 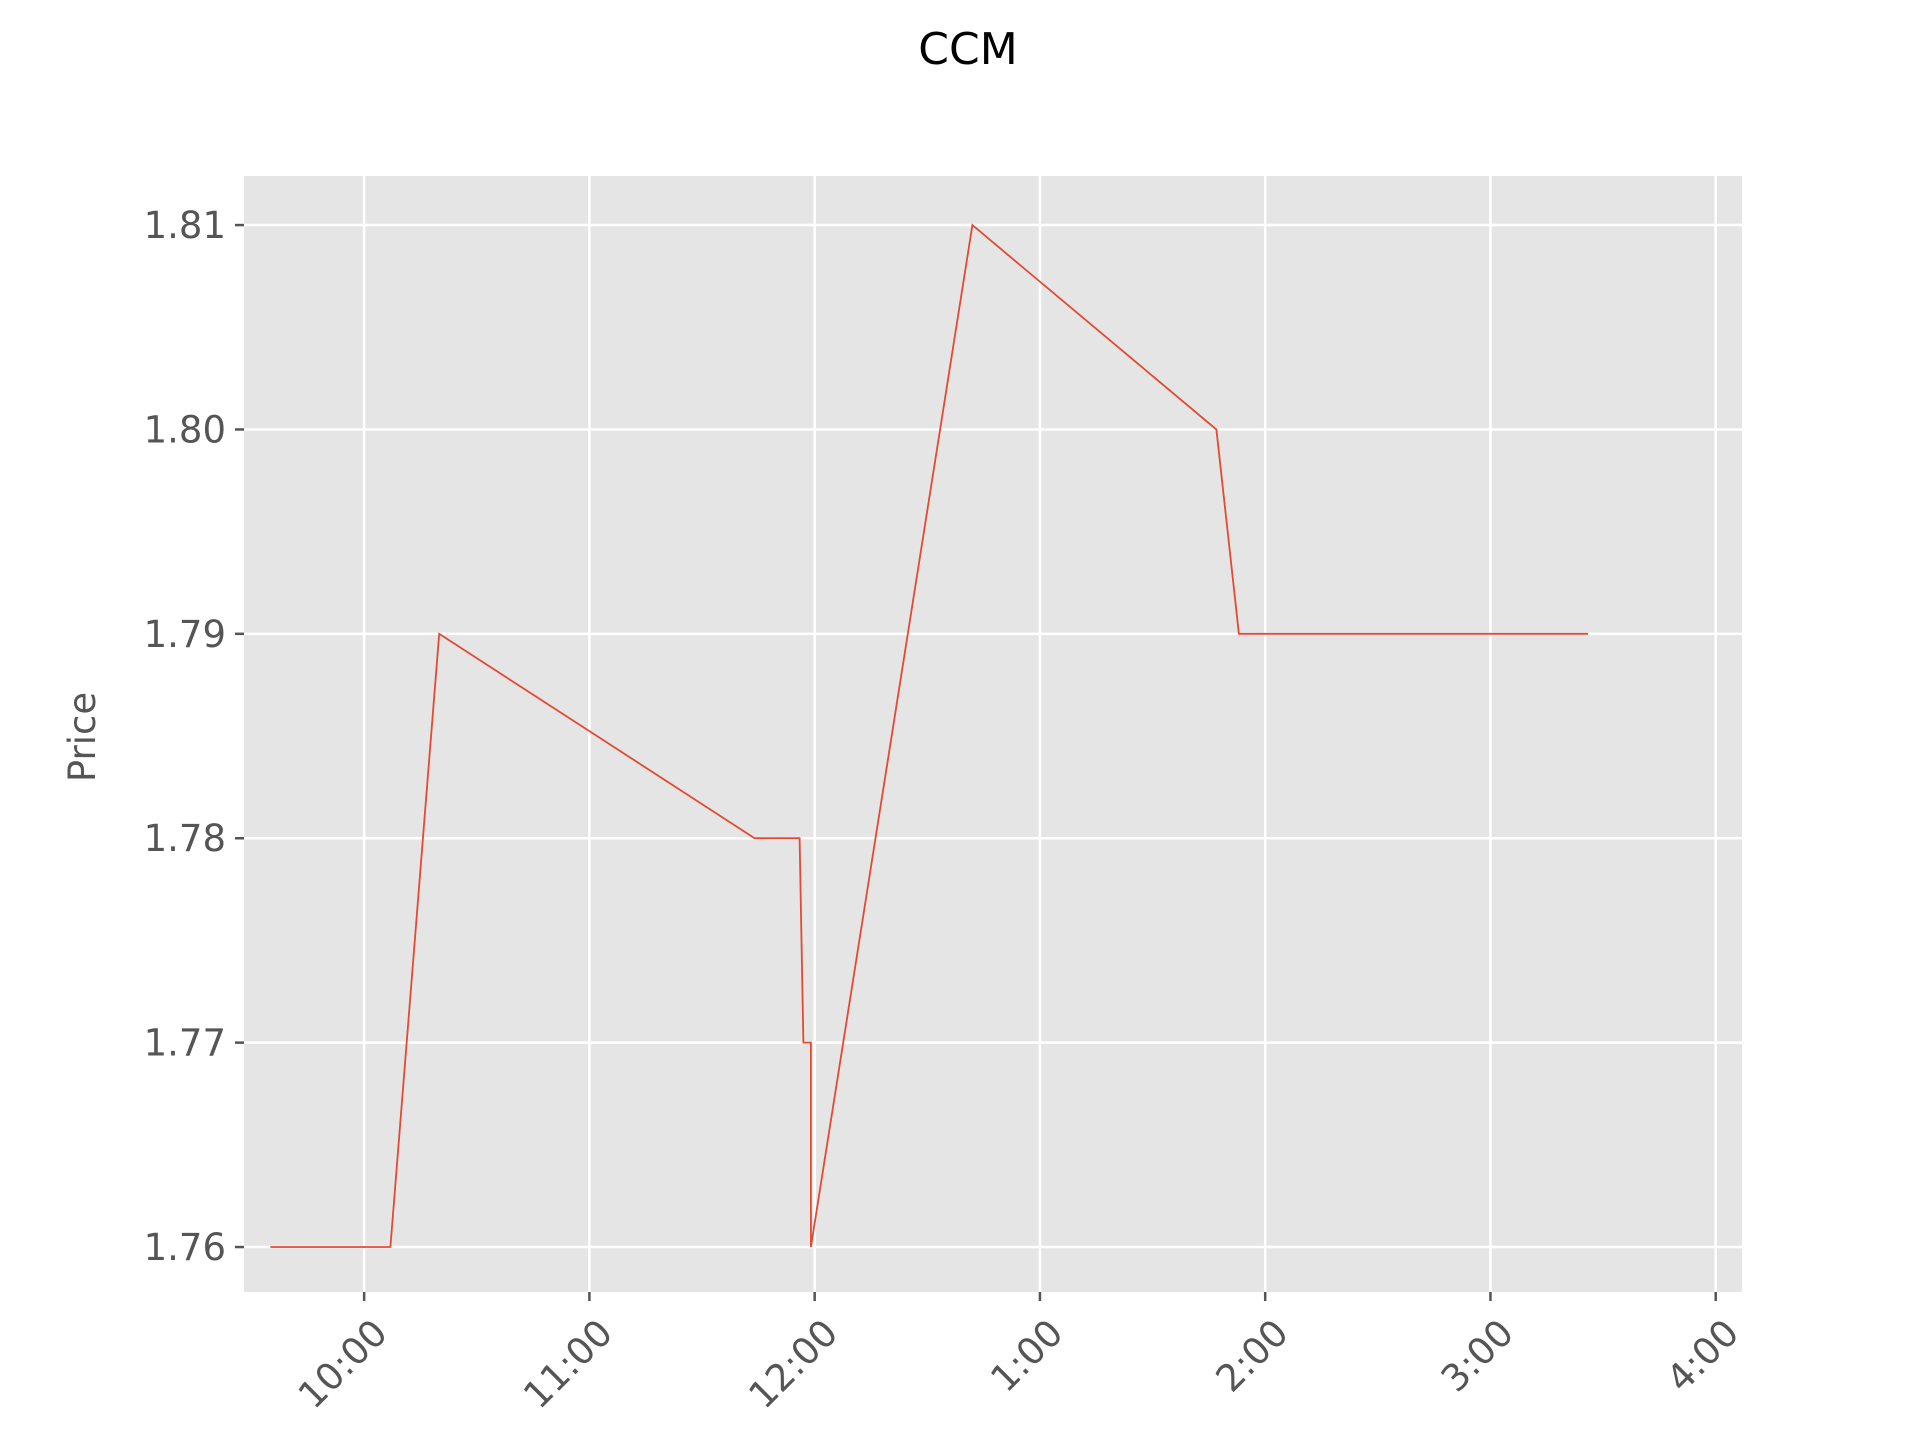 I want to click on y-tick-label: 1.81, so click(x=185, y=225).